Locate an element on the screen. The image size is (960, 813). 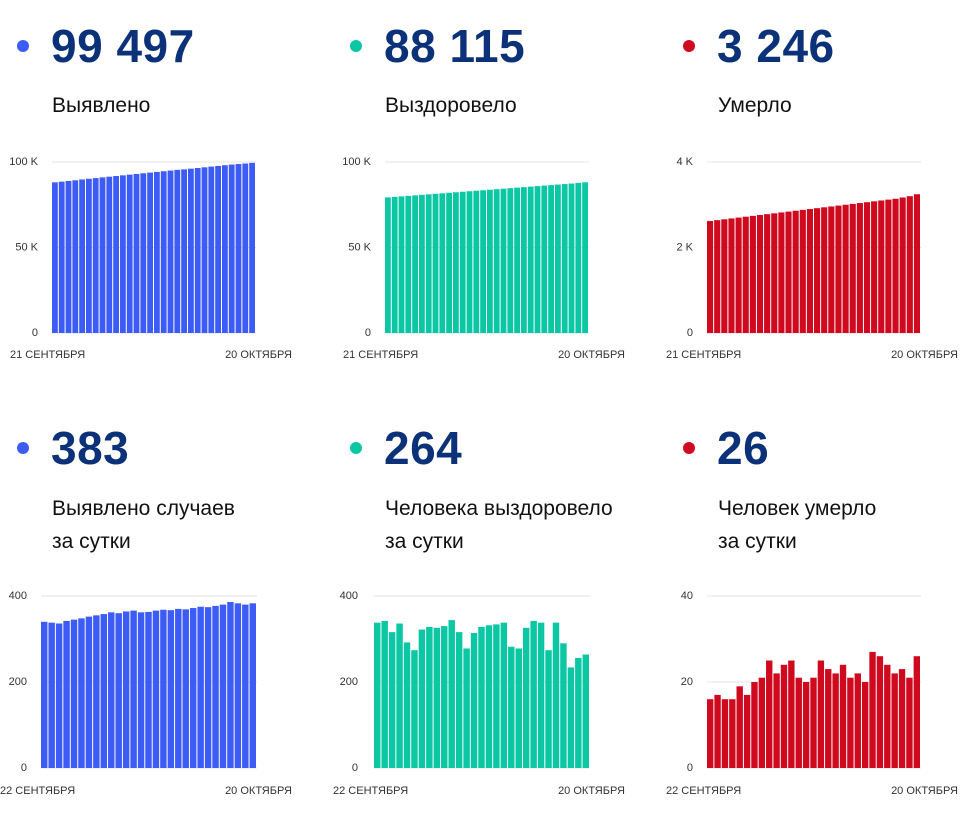
metric-label-line: Выявлено случаев is located at coordinates (143, 508).